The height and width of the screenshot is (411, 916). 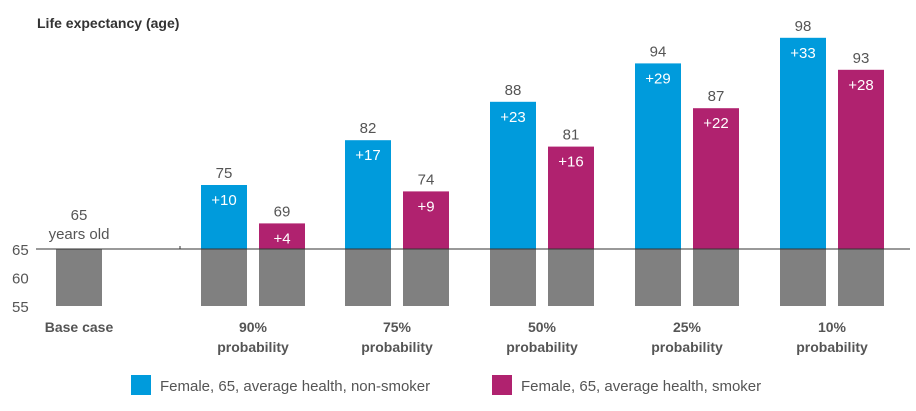 I want to click on x-tick-label-base-case: Base case, so click(x=79, y=327).